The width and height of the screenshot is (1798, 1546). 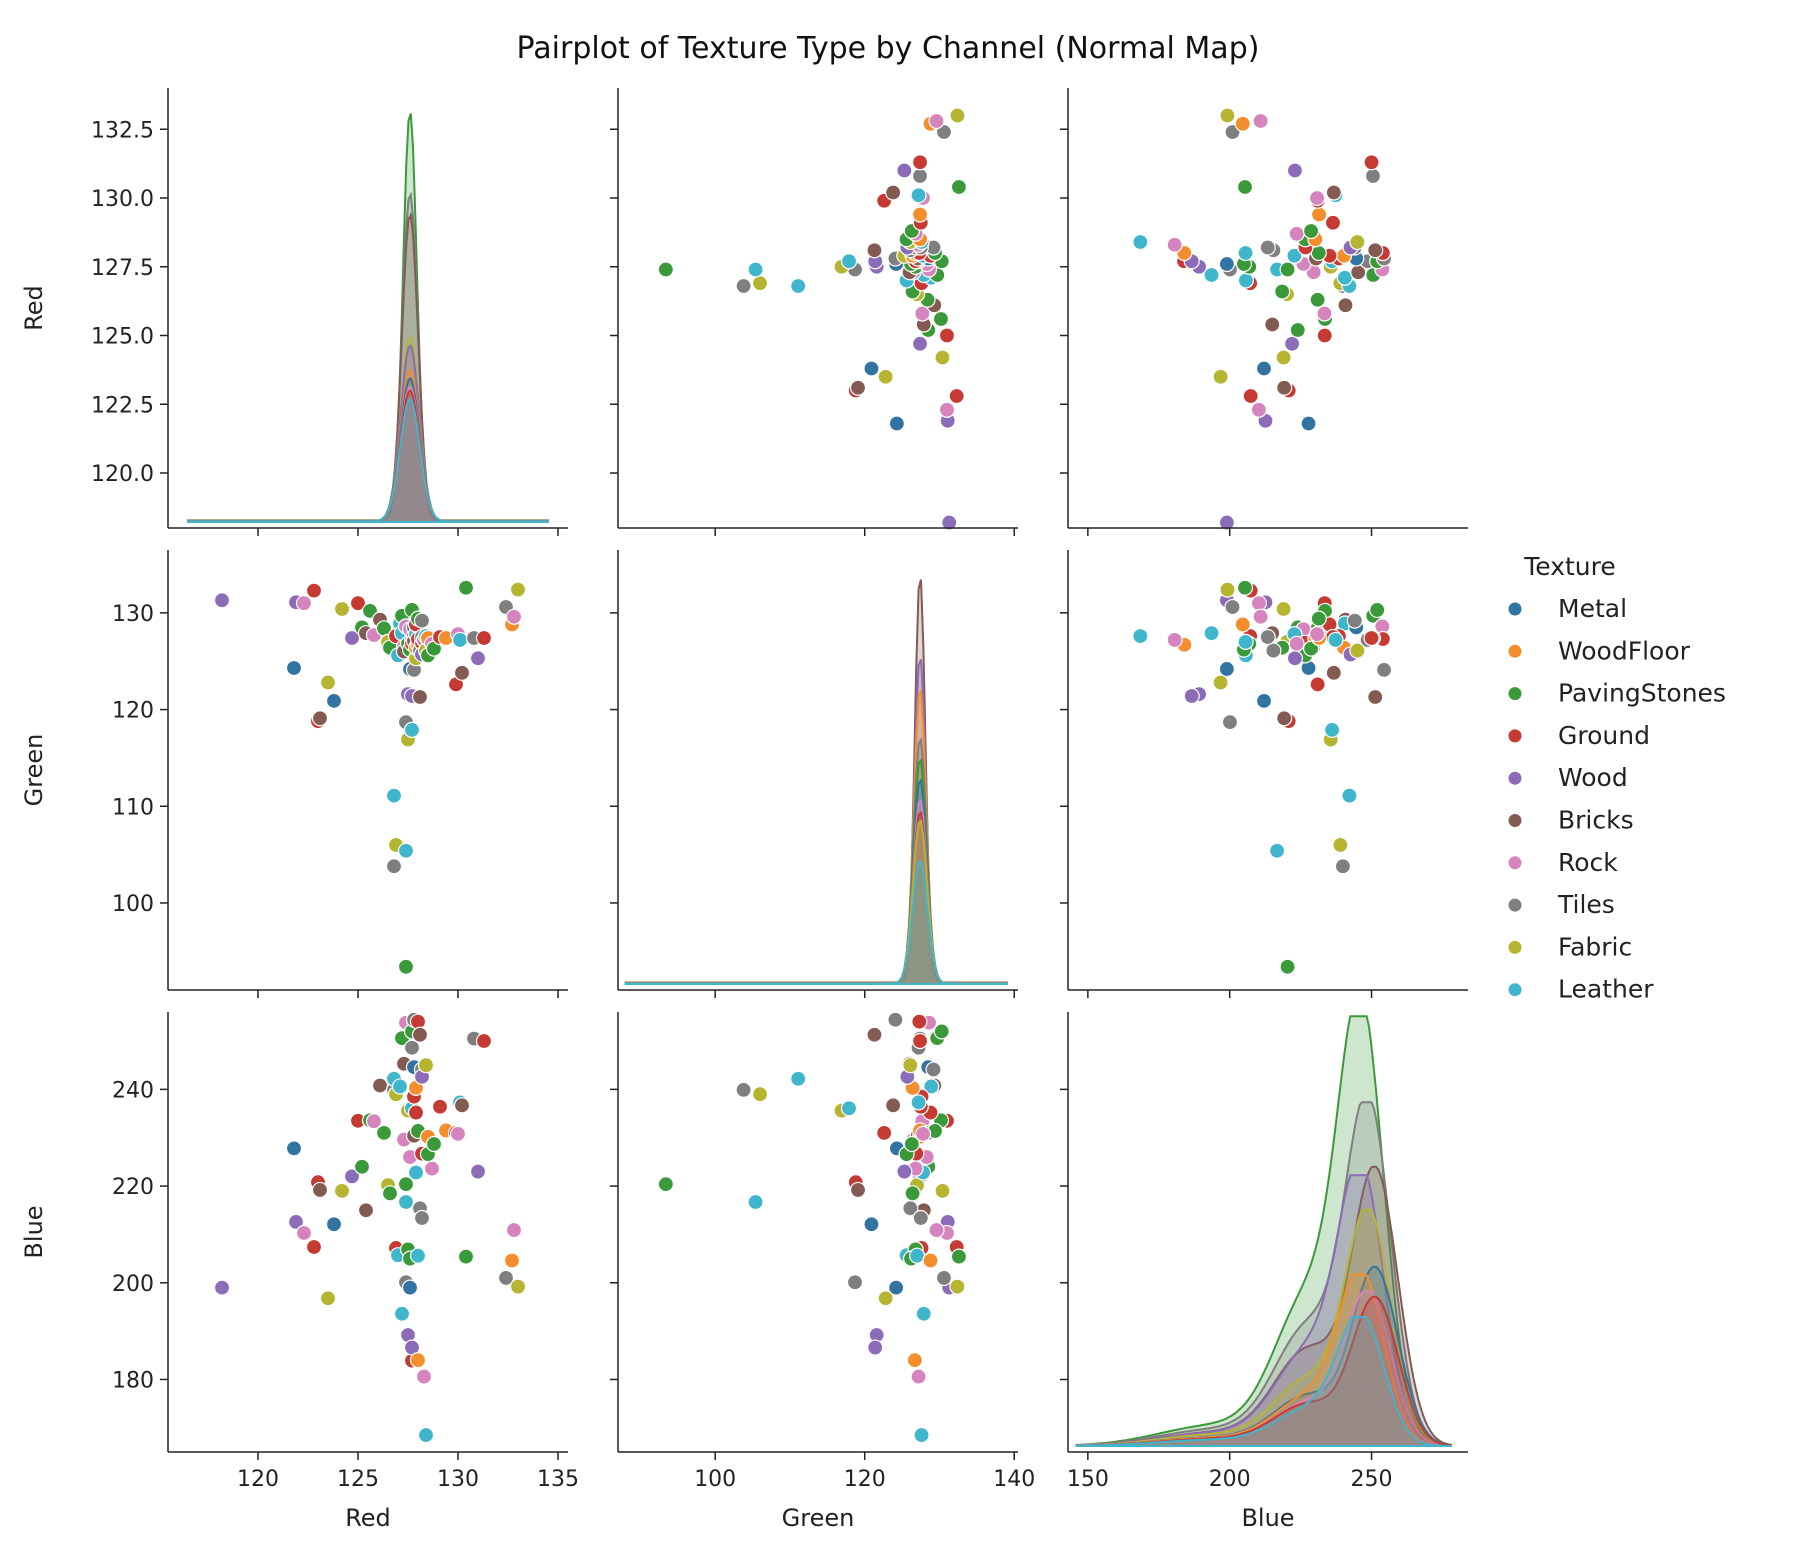 What do you see at coordinates (558, 1479) in the screenshot?
I see `x-tick-label: 135` at bounding box center [558, 1479].